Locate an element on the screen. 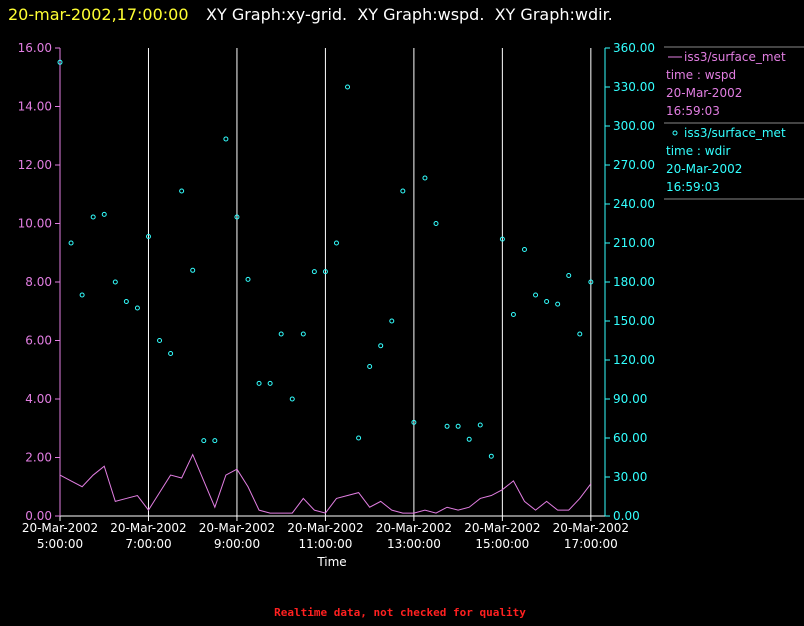 The width and height of the screenshot is (804, 626). y-tick-label: 8.00 is located at coordinates (38, 282).